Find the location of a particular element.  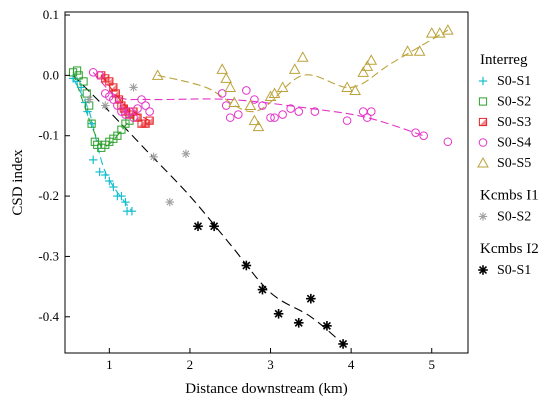

y-tick-label: 0.1 is located at coordinates (51, 14).